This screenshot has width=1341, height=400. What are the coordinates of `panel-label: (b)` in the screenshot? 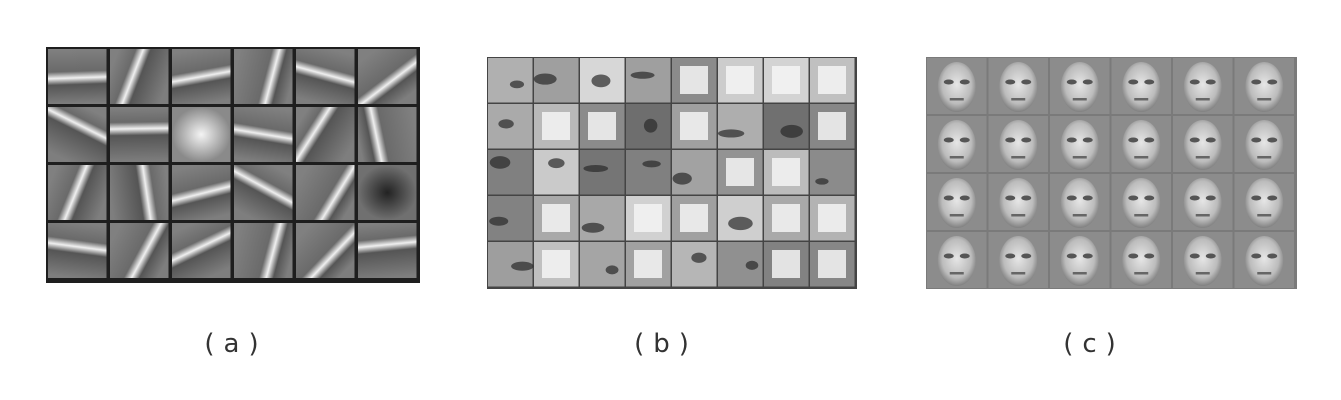 It's located at (666, 344).